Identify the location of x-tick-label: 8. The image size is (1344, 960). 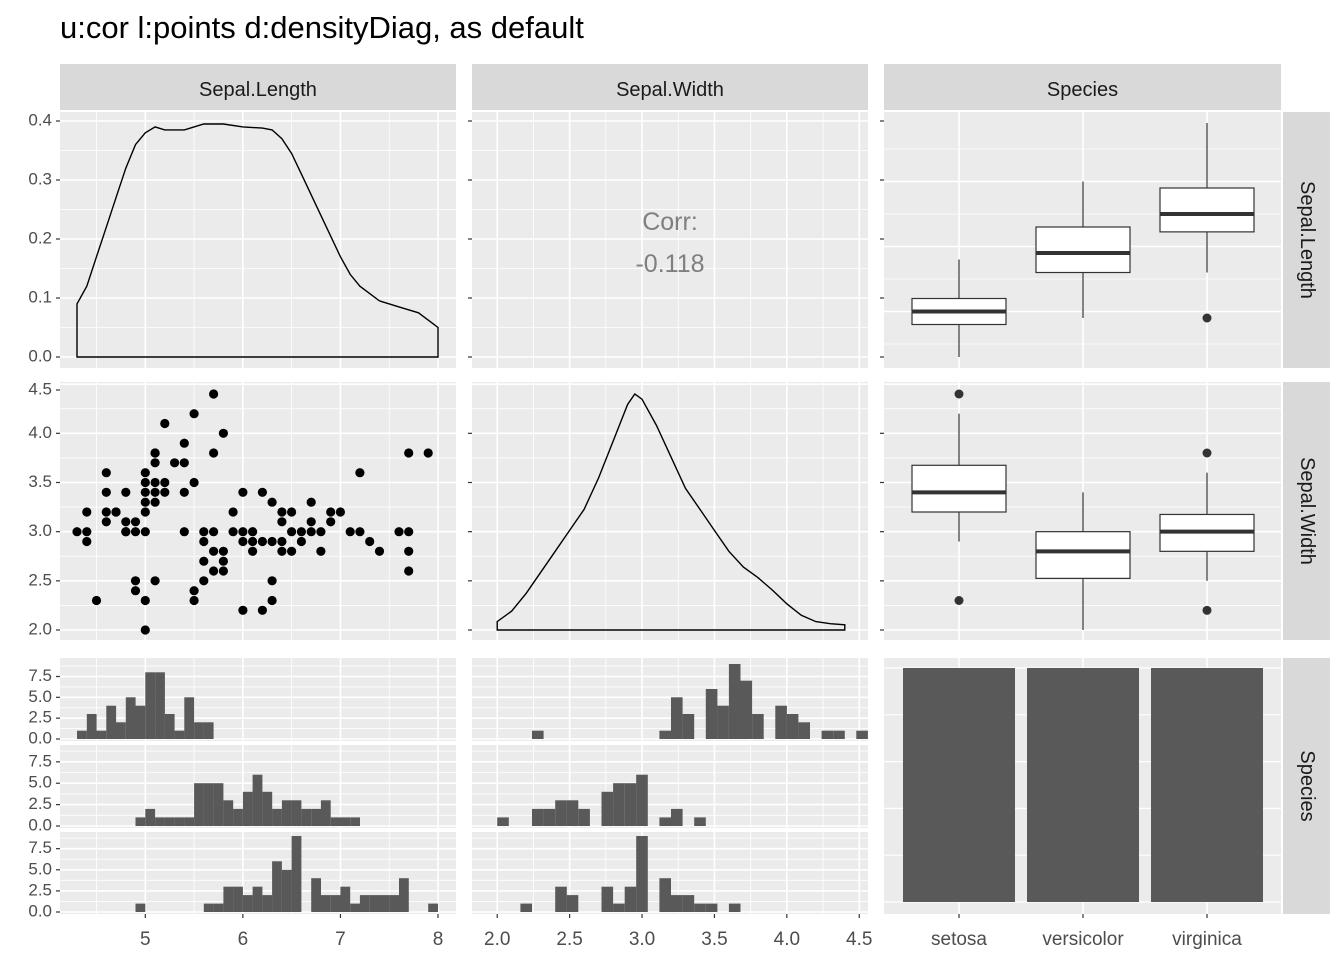
(438, 939).